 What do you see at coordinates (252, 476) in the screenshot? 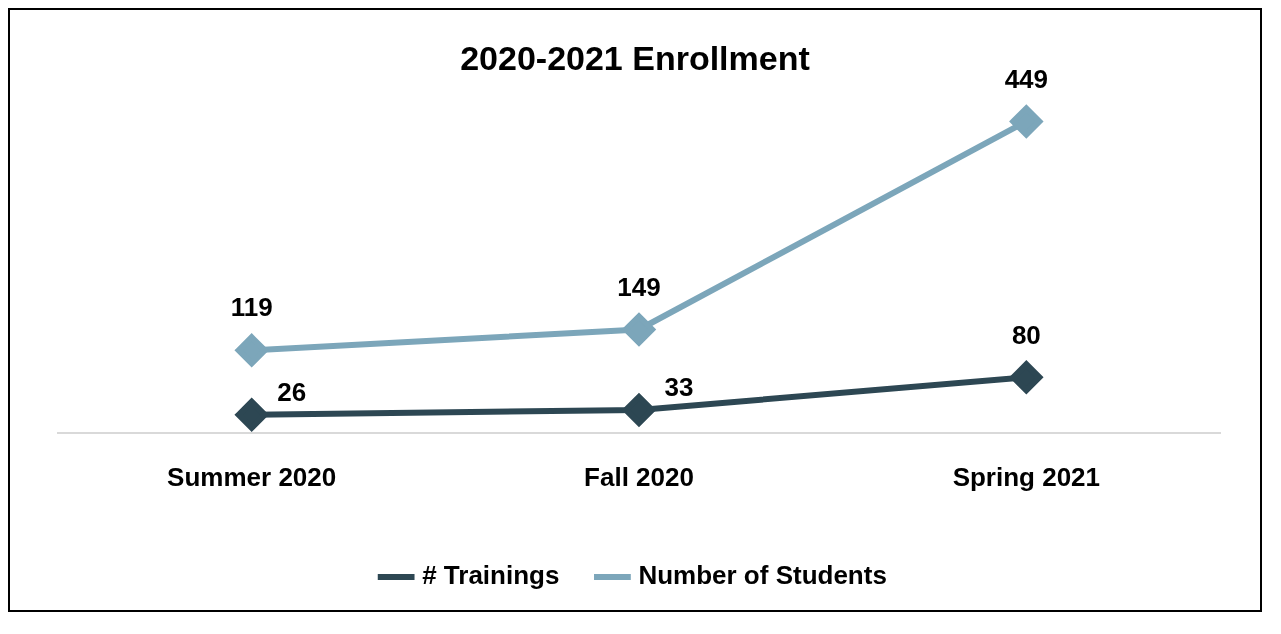
I see `x-tick-label: Summer 2020` at bounding box center [252, 476].